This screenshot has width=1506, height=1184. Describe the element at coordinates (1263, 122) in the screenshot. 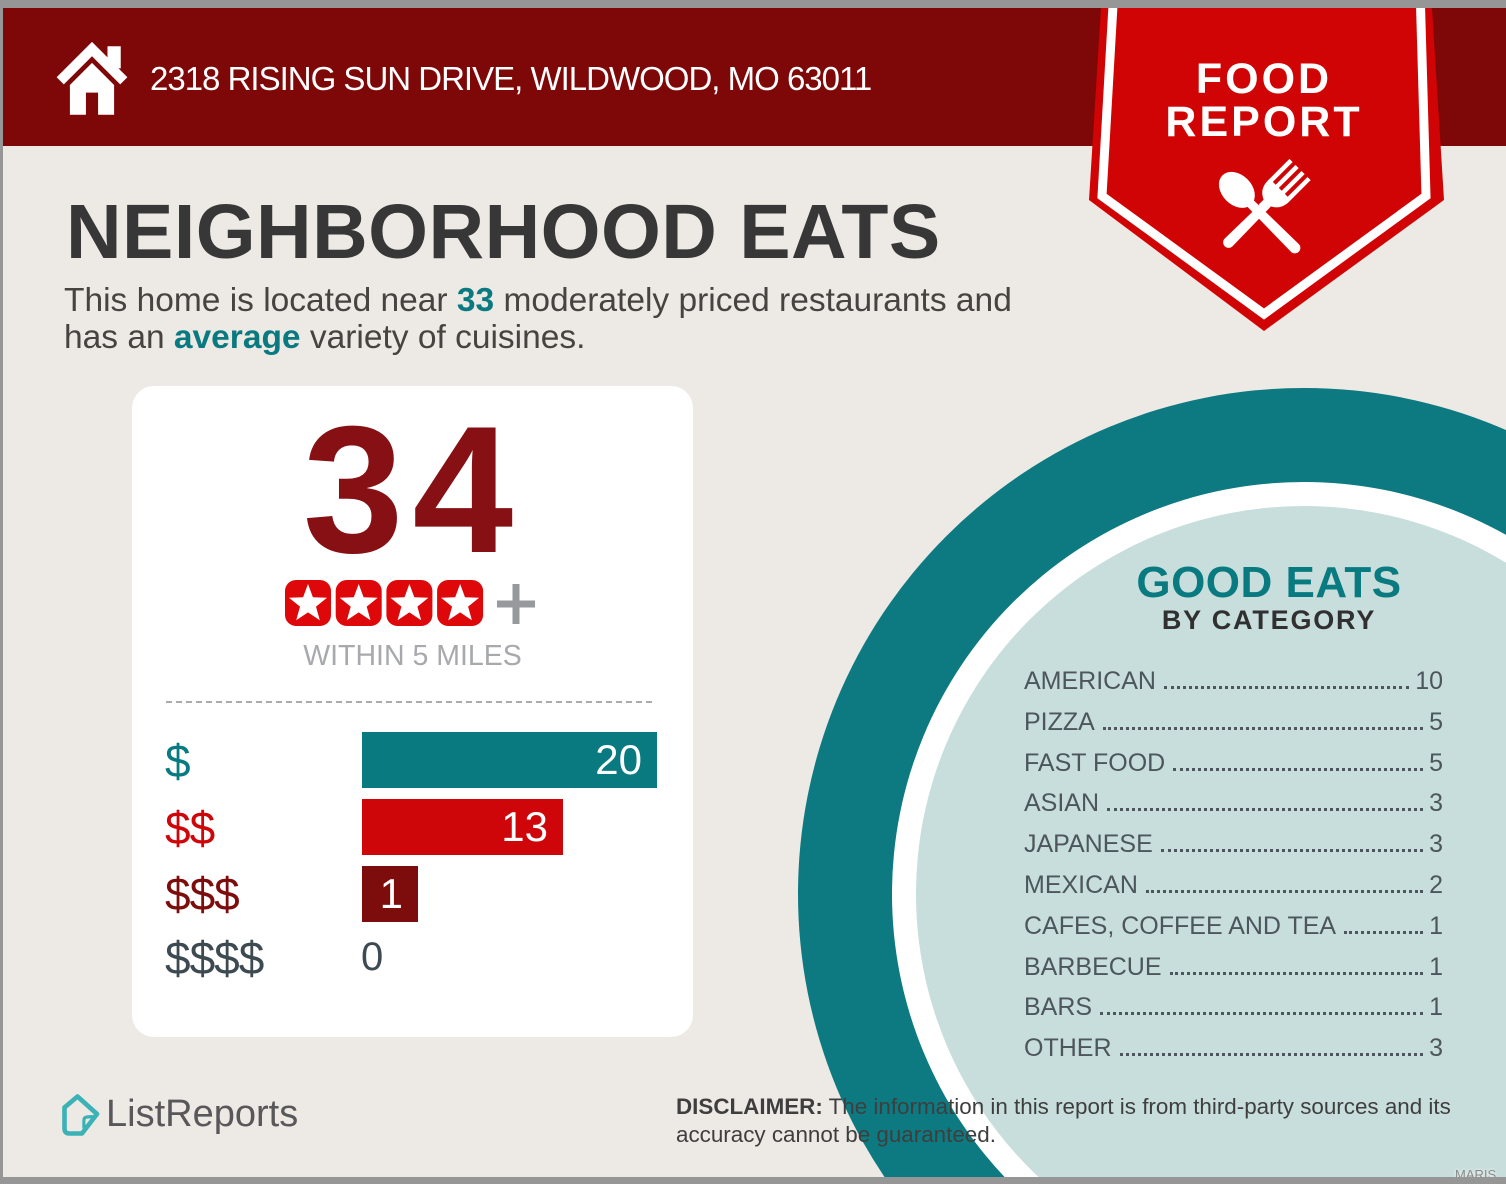

I see `svg-text: REPORT` at that location.